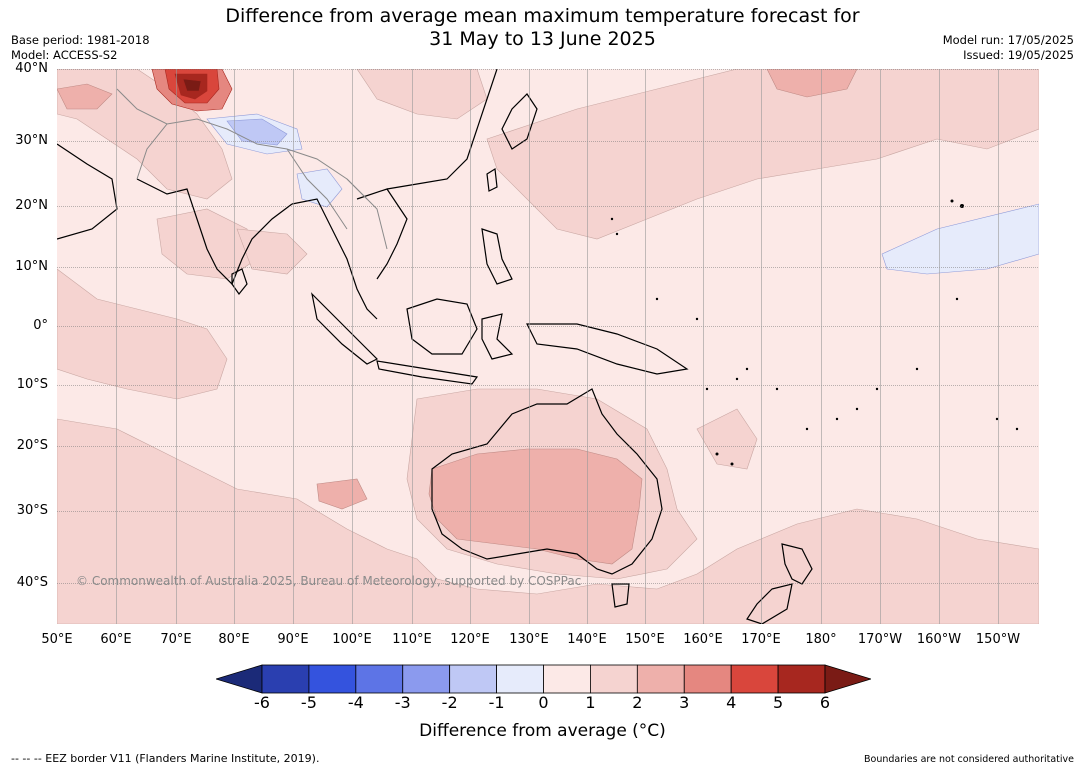  What do you see at coordinates (32, 384) in the screenshot?
I see `latitude-label: 10°S` at bounding box center [32, 384].